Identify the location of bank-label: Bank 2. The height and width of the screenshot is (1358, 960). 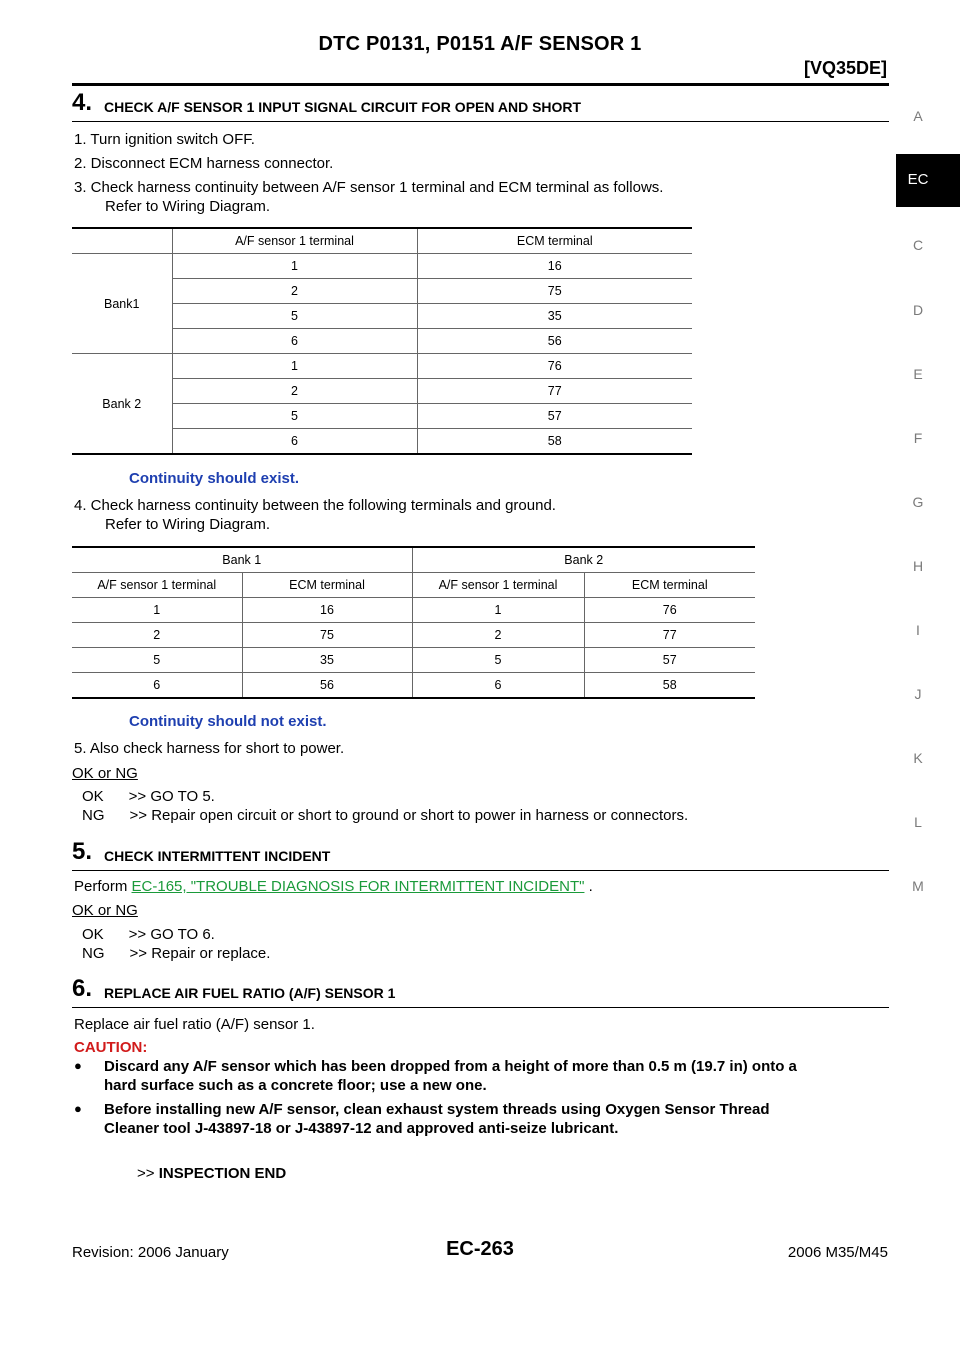
(122, 404).